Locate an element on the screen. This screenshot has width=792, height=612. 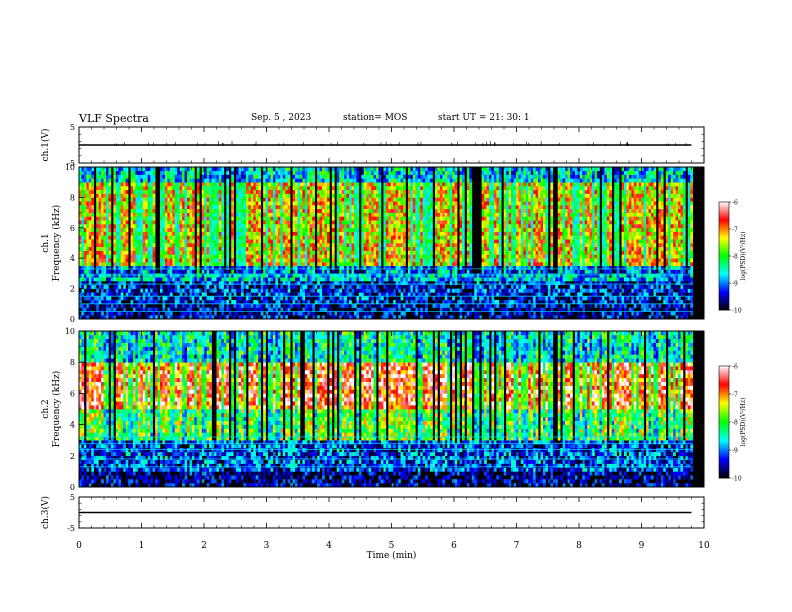
x-tick-label: 2 is located at coordinates (204, 546).